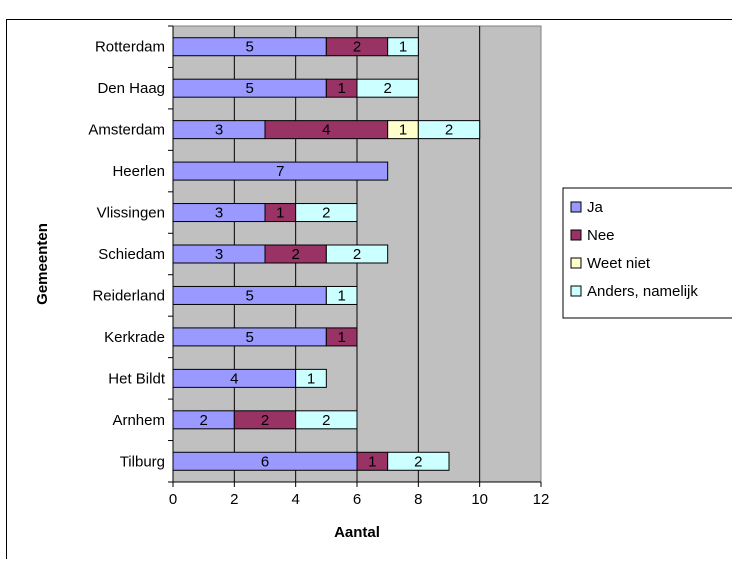 Image resolution: width=732 pixels, height=565 pixels. What do you see at coordinates (541, 499) in the screenshot?
I see `x-tick-label: 12` at bounding box center [541, 499].